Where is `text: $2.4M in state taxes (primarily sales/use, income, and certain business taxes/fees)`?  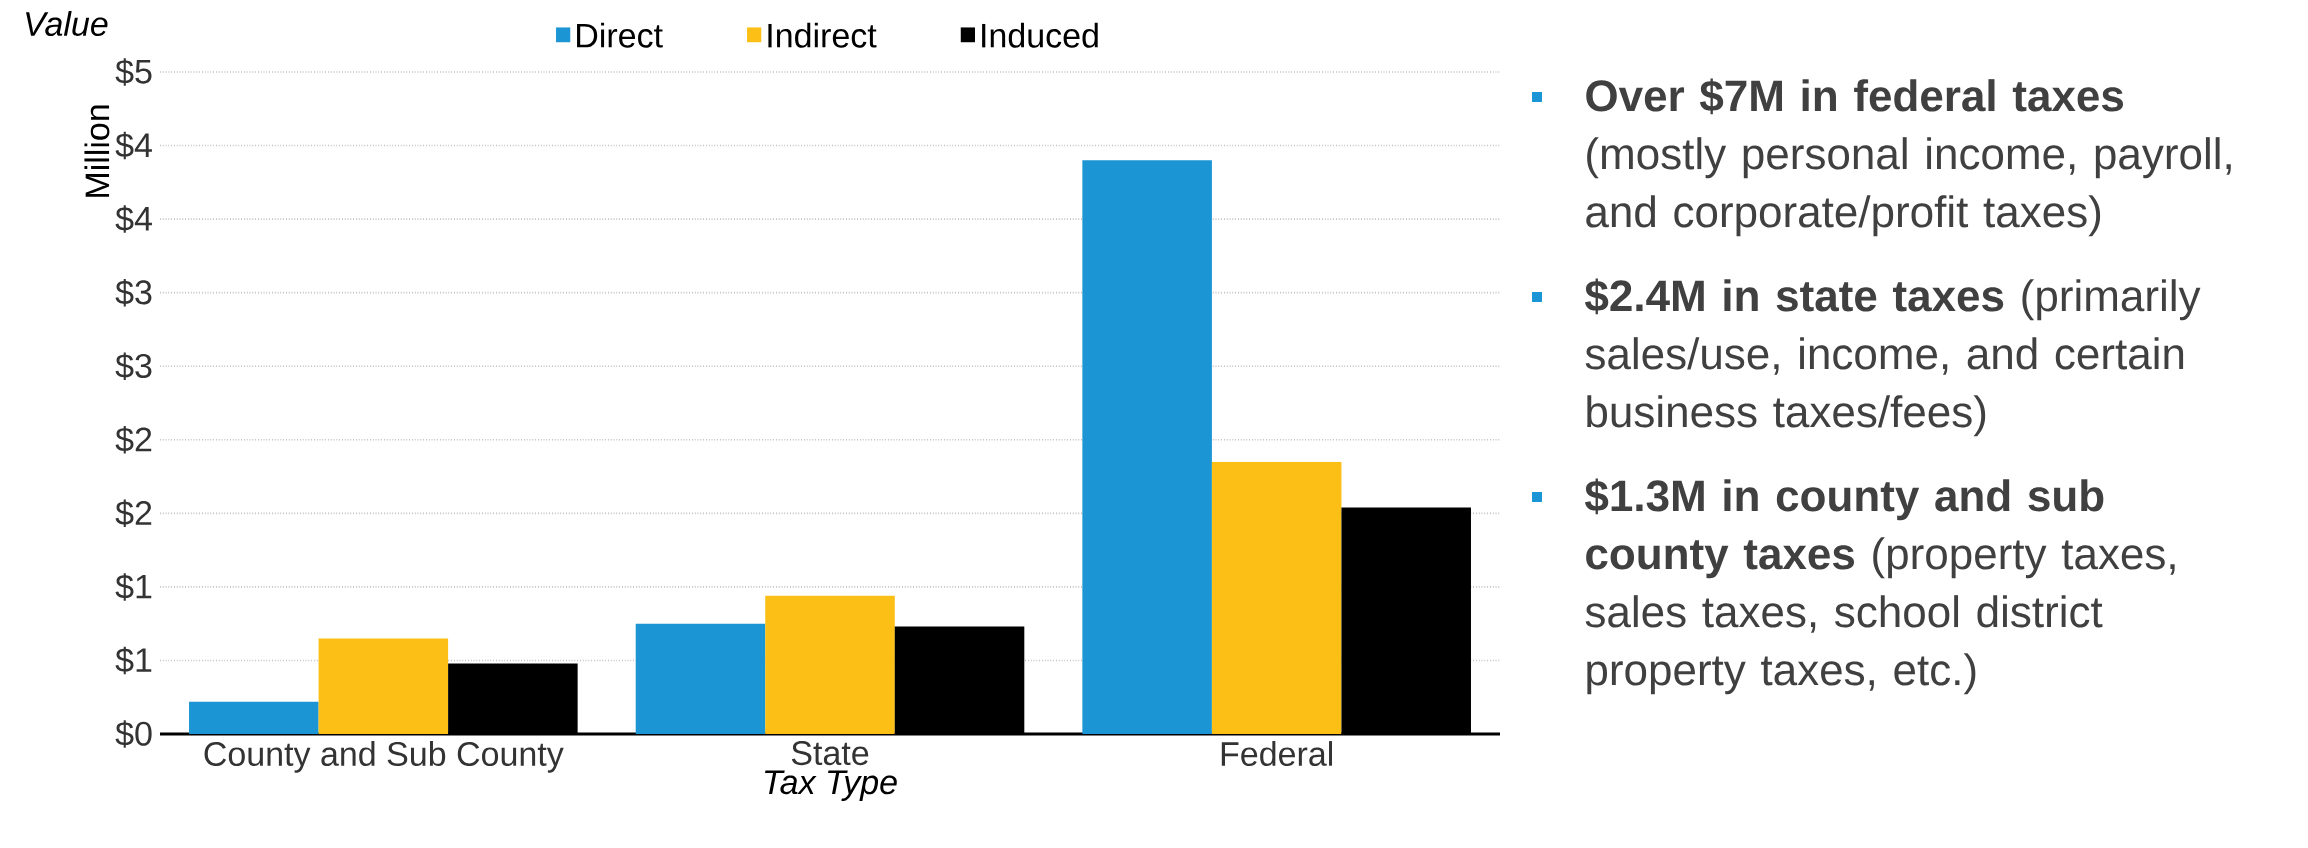
text: $2.4M in state taxes (primarily sales/use, income, and certain business taxes/fees) is located at coordinates (1892, 357).